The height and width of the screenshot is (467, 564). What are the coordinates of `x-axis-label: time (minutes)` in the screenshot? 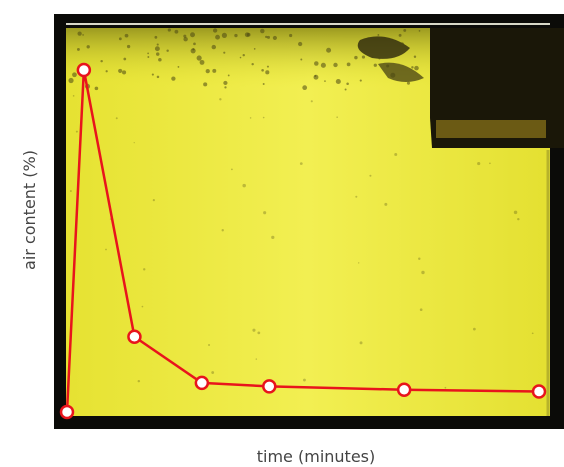 It's located at (316, 456).